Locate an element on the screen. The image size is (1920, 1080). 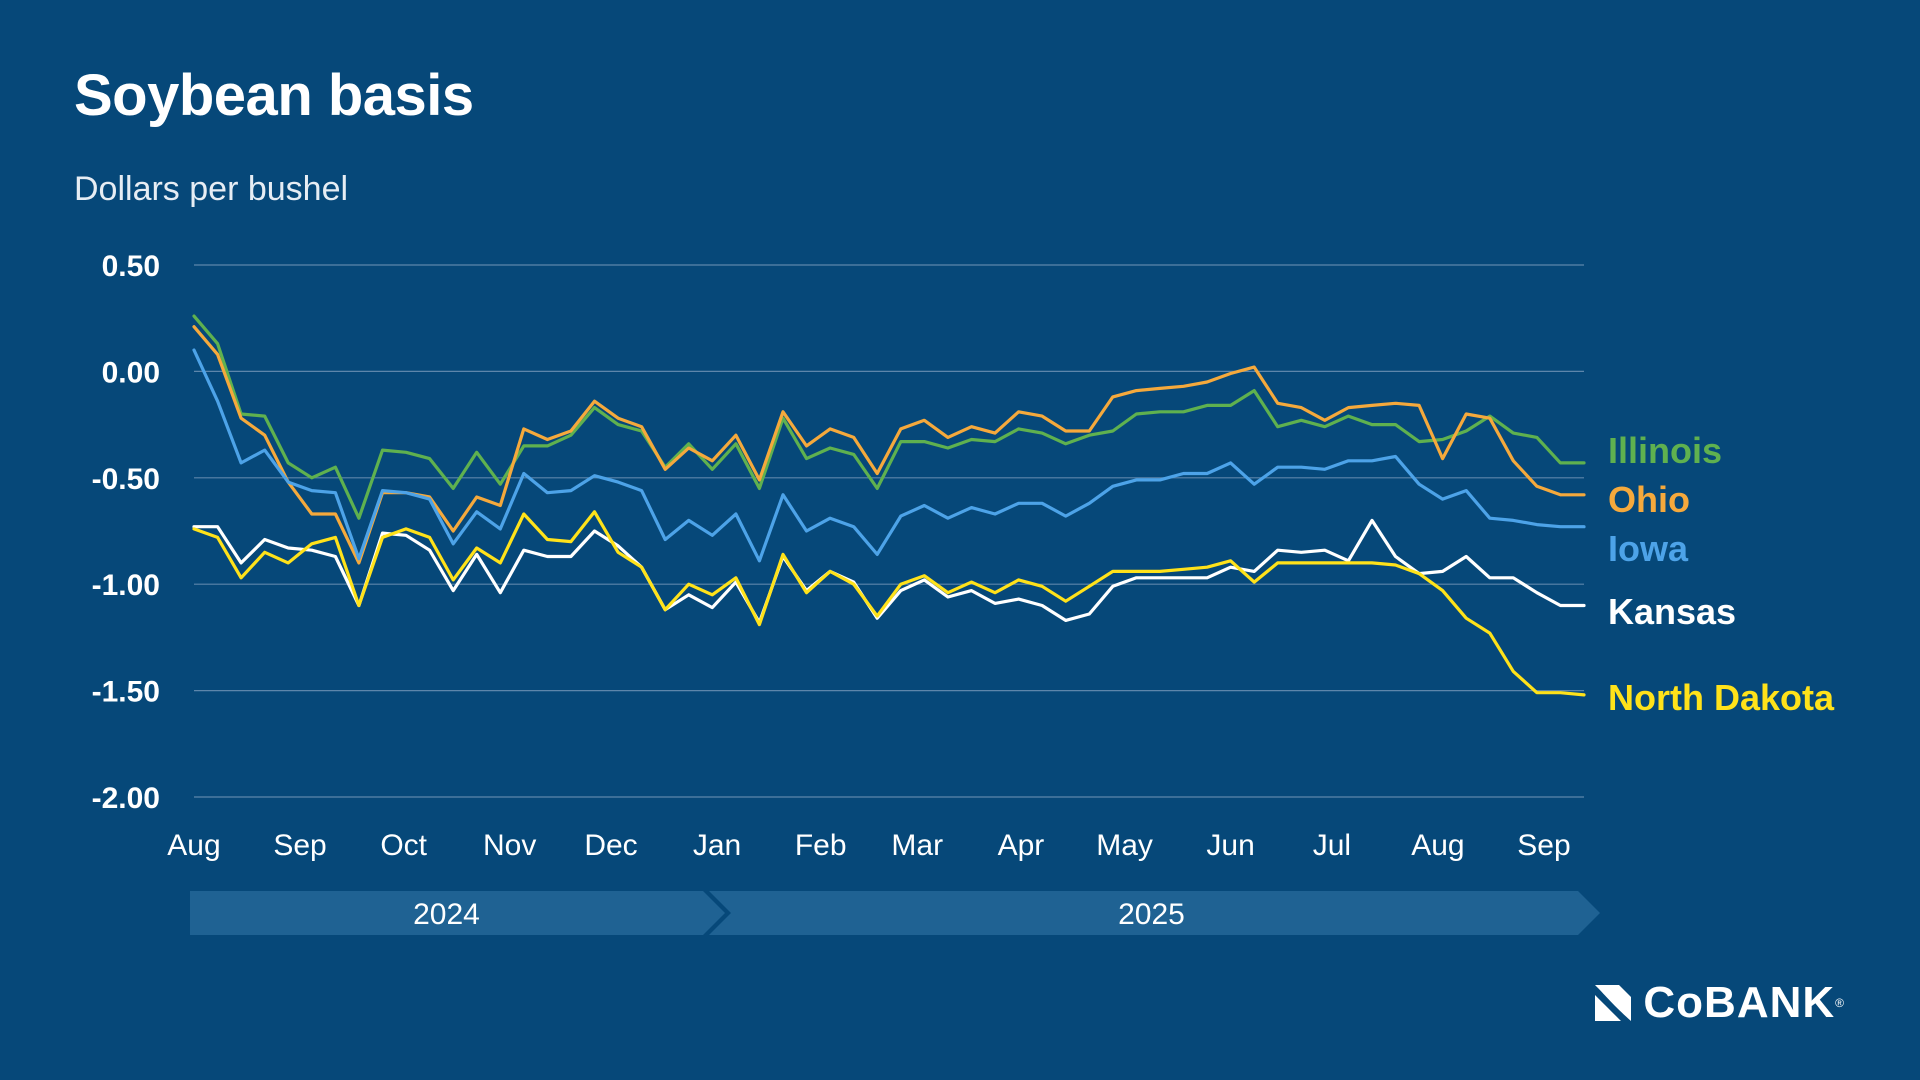
timeline-segment-2024 is located at coordinates (457, 913).